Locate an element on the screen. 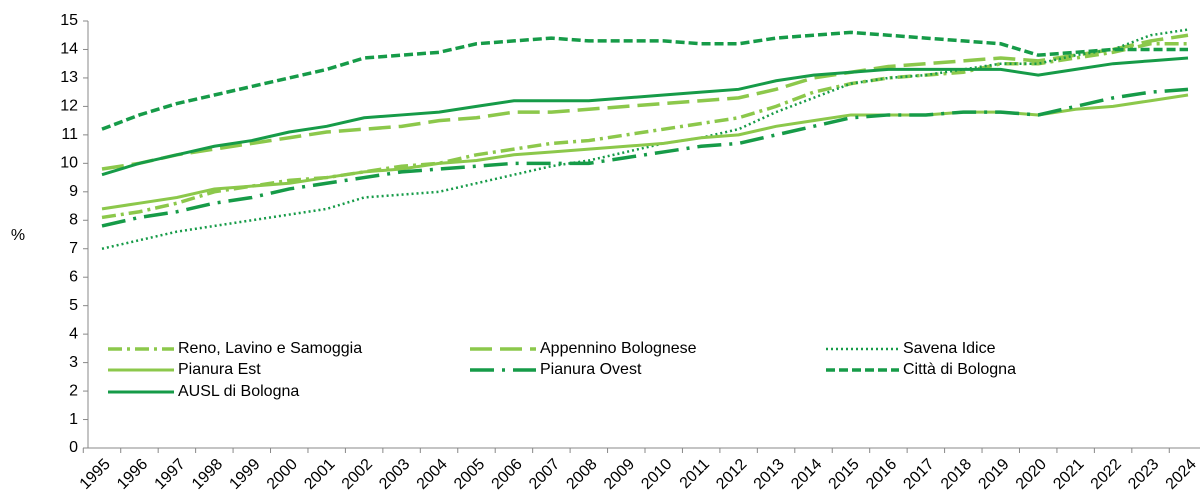  y-axis-label: % is located at coordinates (18, 235).